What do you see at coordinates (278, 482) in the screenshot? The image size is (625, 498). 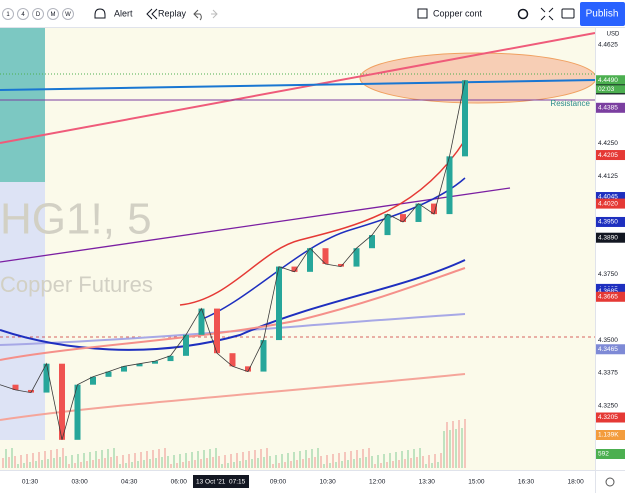 I see `time-label: 09:00` at bounding box center [278, 482].